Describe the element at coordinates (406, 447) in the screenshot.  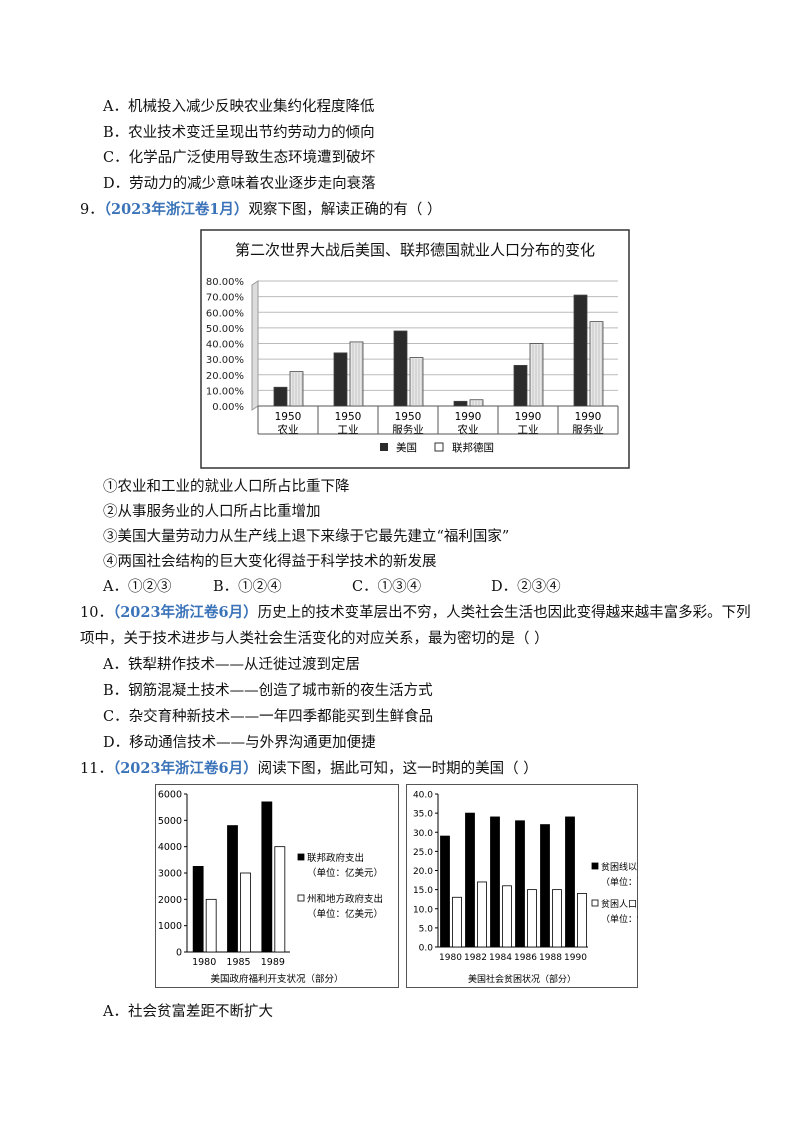
I see `legend-label-usa: 美国` at that location.